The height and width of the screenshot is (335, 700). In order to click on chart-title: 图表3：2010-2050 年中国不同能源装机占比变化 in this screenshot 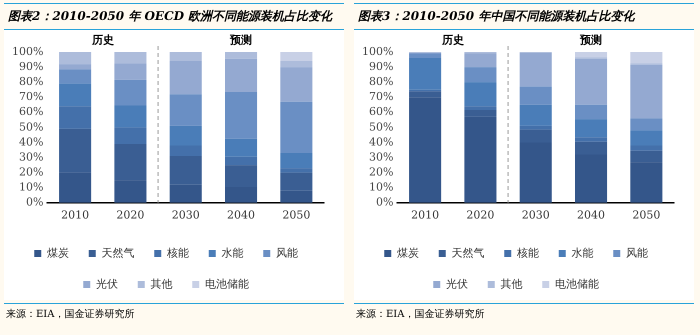, I will do `click(524, 16)`.